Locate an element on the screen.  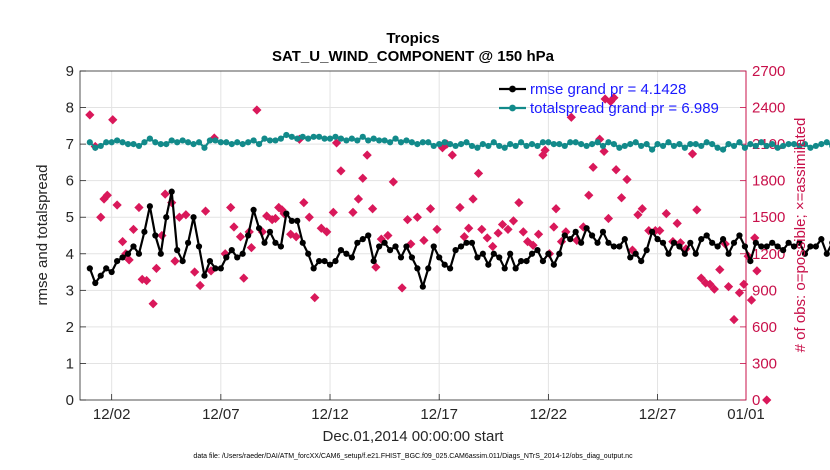
legend-rmse-marker is located at coordinates (512, 89).